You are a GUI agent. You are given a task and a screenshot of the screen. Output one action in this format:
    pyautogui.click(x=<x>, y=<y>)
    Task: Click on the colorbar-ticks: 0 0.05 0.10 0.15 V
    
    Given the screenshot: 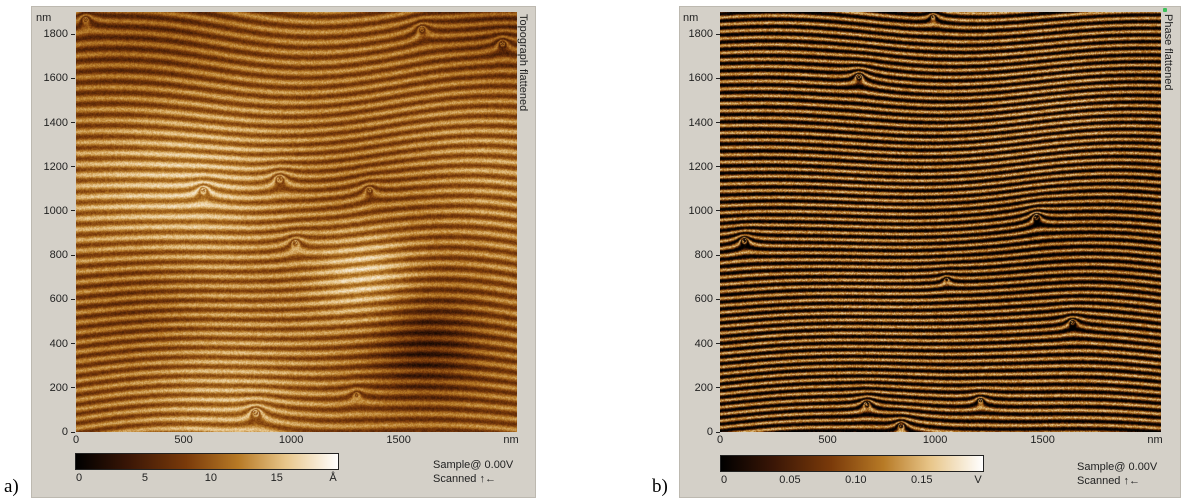 What is the action you would take?
    pyautogui.click(x=852, y=480)
    